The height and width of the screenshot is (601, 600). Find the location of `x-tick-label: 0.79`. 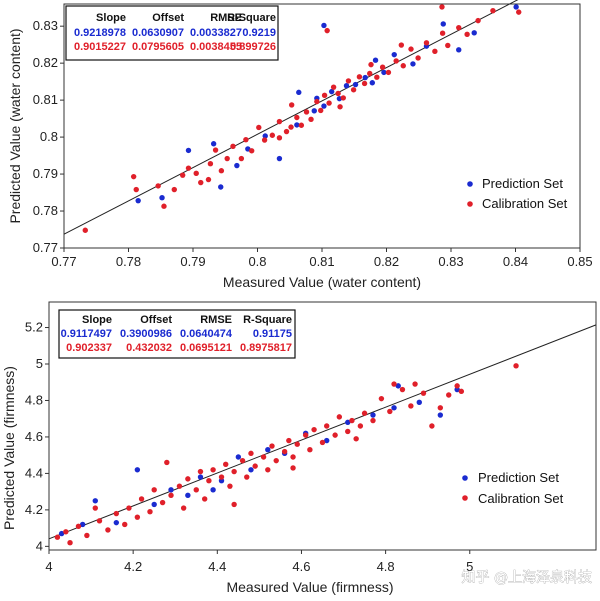

x-tick-label: 0.79 is located at coordinates (192, 261).